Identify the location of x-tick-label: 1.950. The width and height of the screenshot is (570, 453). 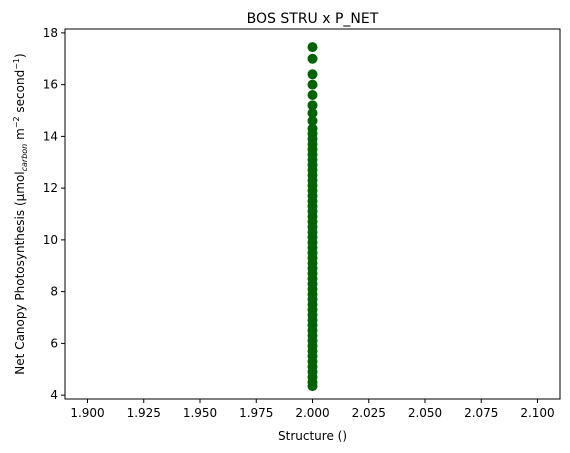
(200, 413).